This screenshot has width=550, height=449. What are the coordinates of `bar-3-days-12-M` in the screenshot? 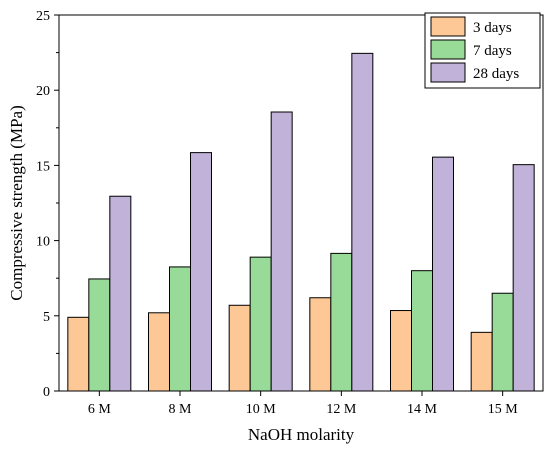 It's located at (320, 344).